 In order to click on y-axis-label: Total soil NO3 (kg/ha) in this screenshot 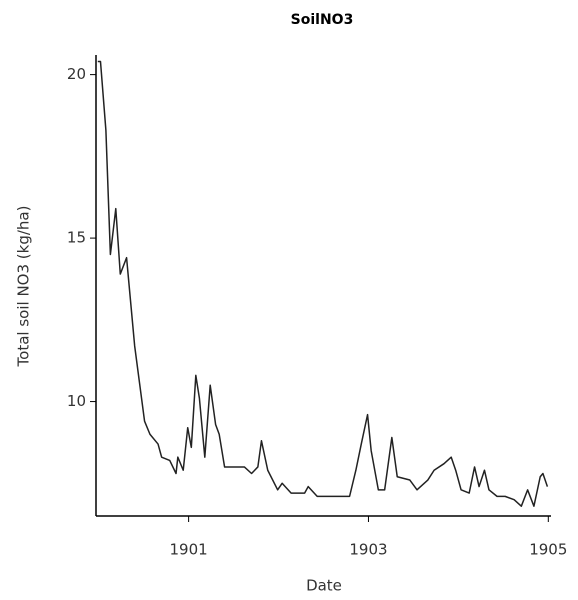, I will do `click(24, 287)`.